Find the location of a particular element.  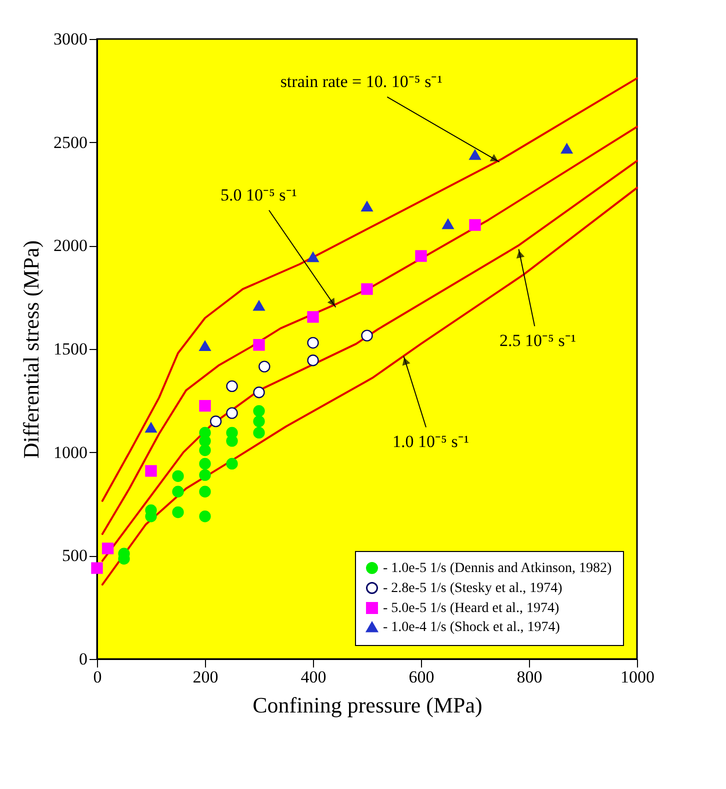

y-tick-label: 500 is located at coordinates (75, 556).